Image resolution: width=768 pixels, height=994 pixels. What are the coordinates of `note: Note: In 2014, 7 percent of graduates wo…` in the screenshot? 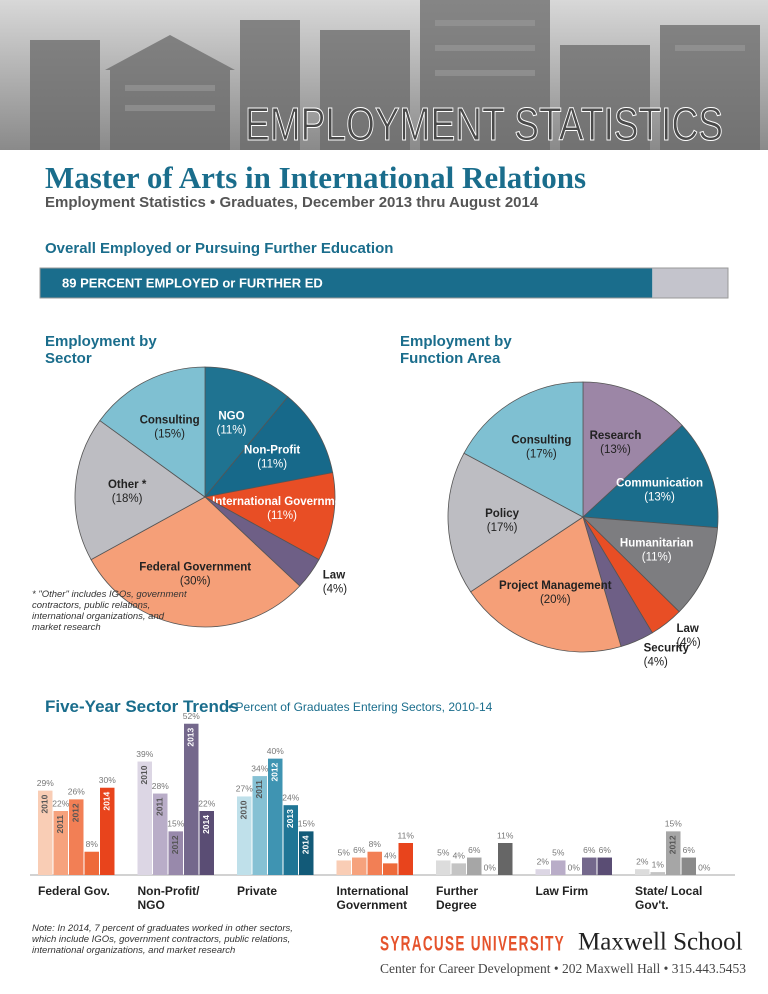 It's located at (162, 939).